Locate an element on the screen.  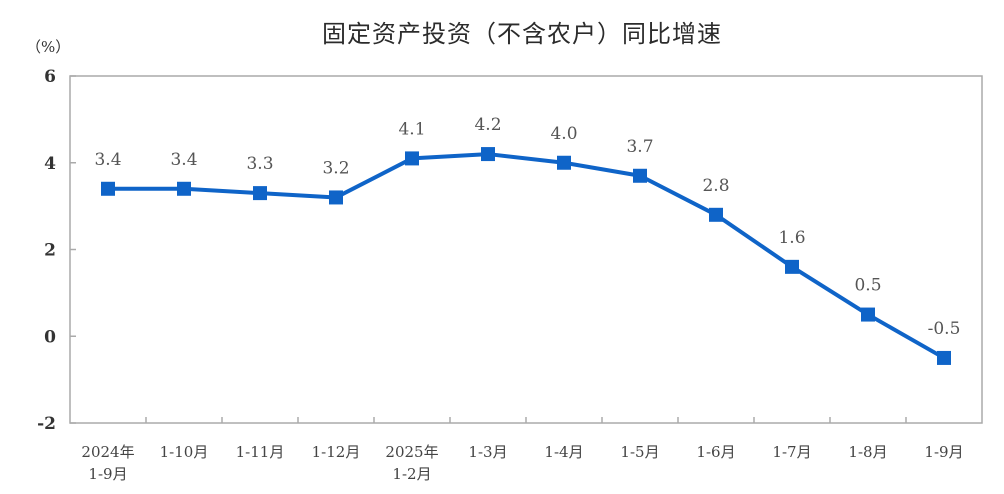
data-label: 1.6 is located at coordinates (791, 238).